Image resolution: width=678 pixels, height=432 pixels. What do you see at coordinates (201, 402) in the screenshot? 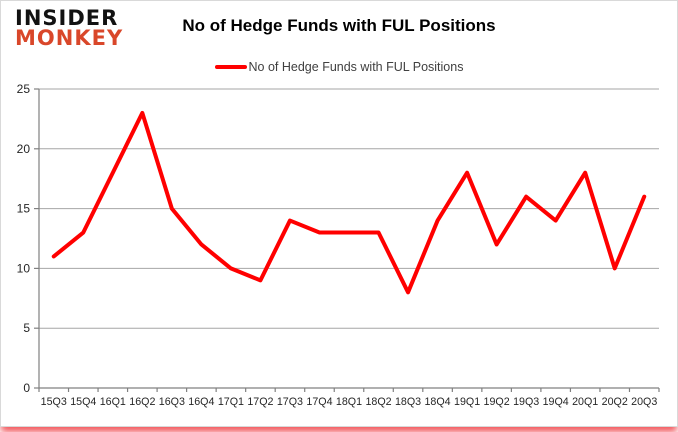
I see `x-tick-label: 16Q4` at bounding box center [201, 402].